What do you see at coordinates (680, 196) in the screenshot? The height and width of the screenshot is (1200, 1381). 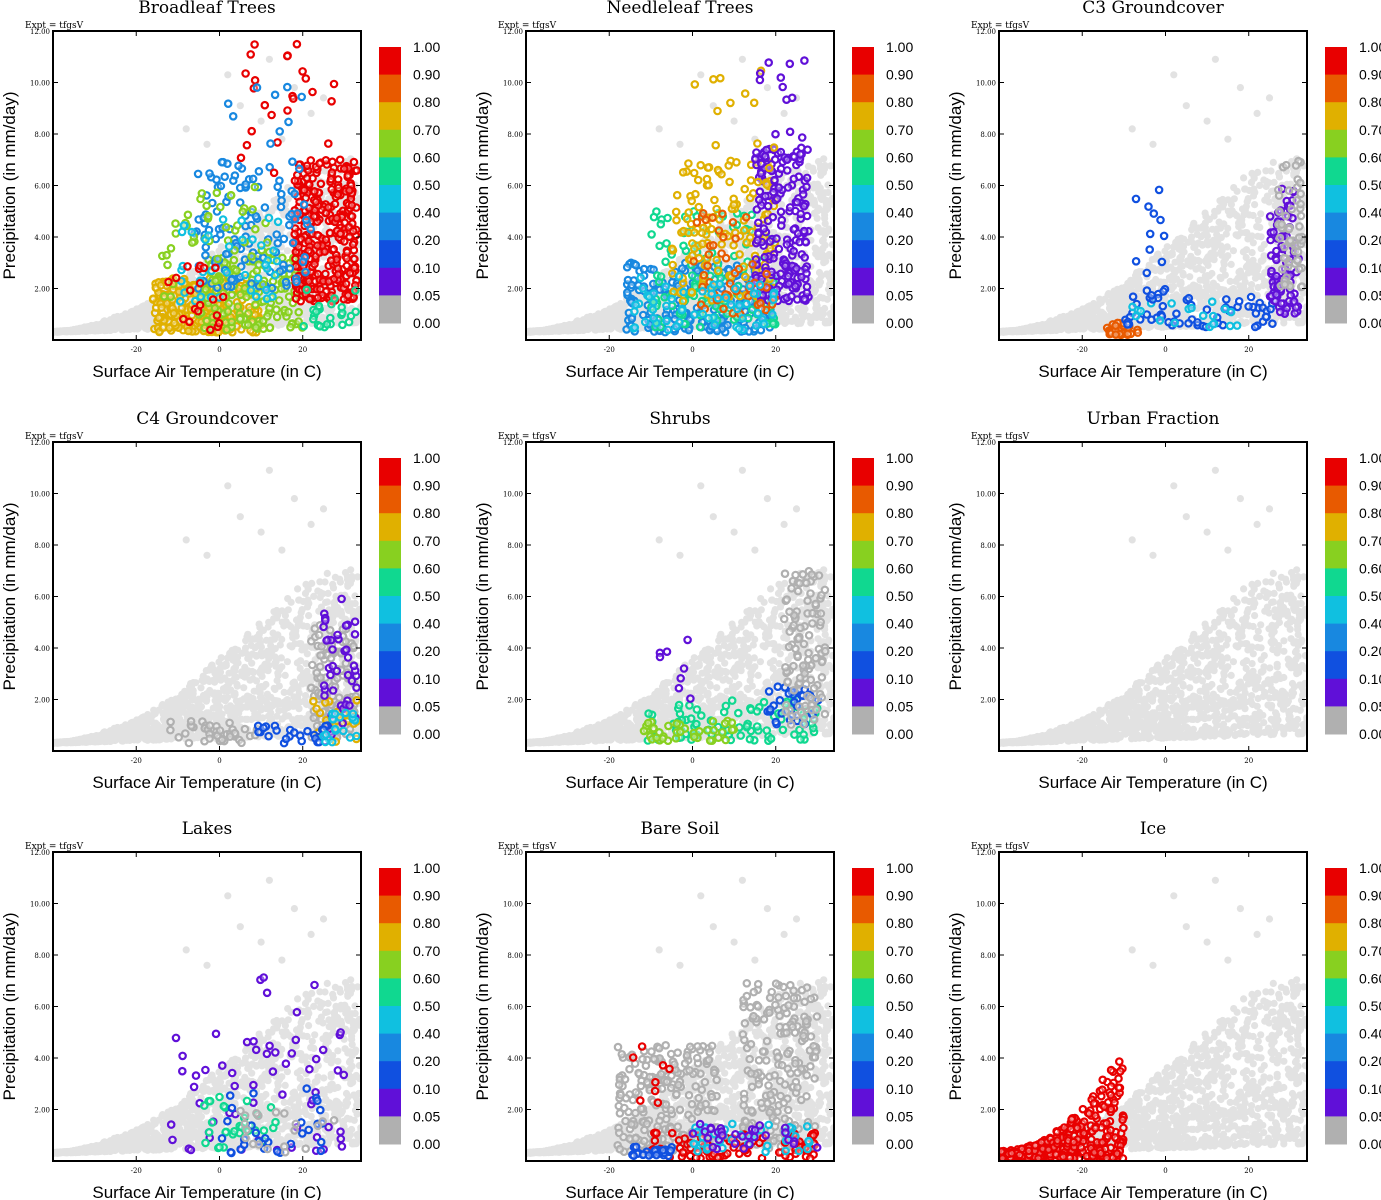 I see `plot-area` at bounding box center [680, 196].